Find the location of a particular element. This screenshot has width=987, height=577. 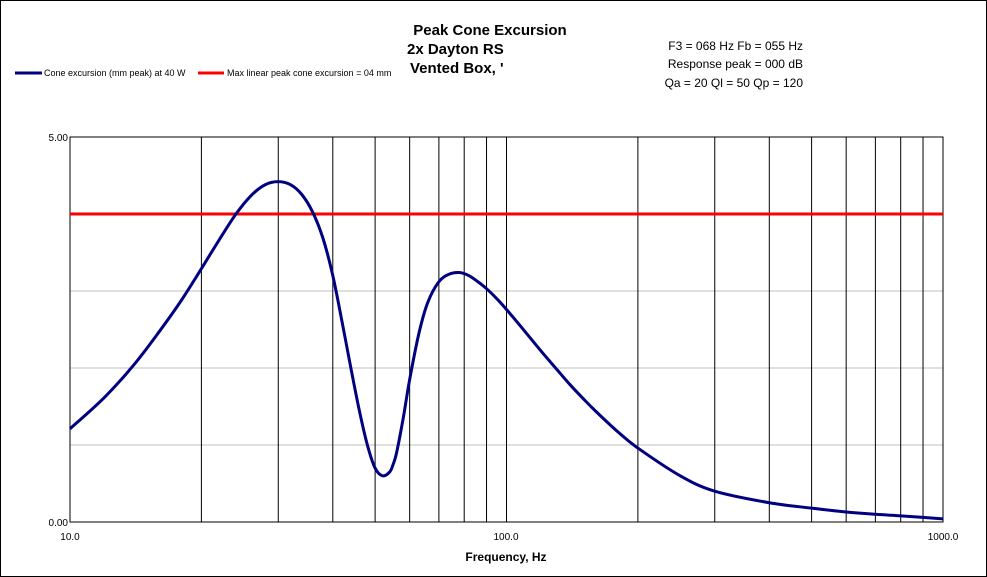

info-q-values: Qa = 20 Ql = 50 Qp = 120 is located at coordinates (734, 83).